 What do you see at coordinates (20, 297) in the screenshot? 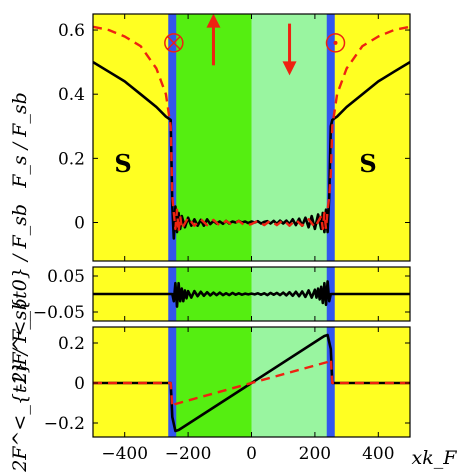
I see `ylabel-middle: -2iF^<_{t0} / F_sb` at bounding box center [20, 297].